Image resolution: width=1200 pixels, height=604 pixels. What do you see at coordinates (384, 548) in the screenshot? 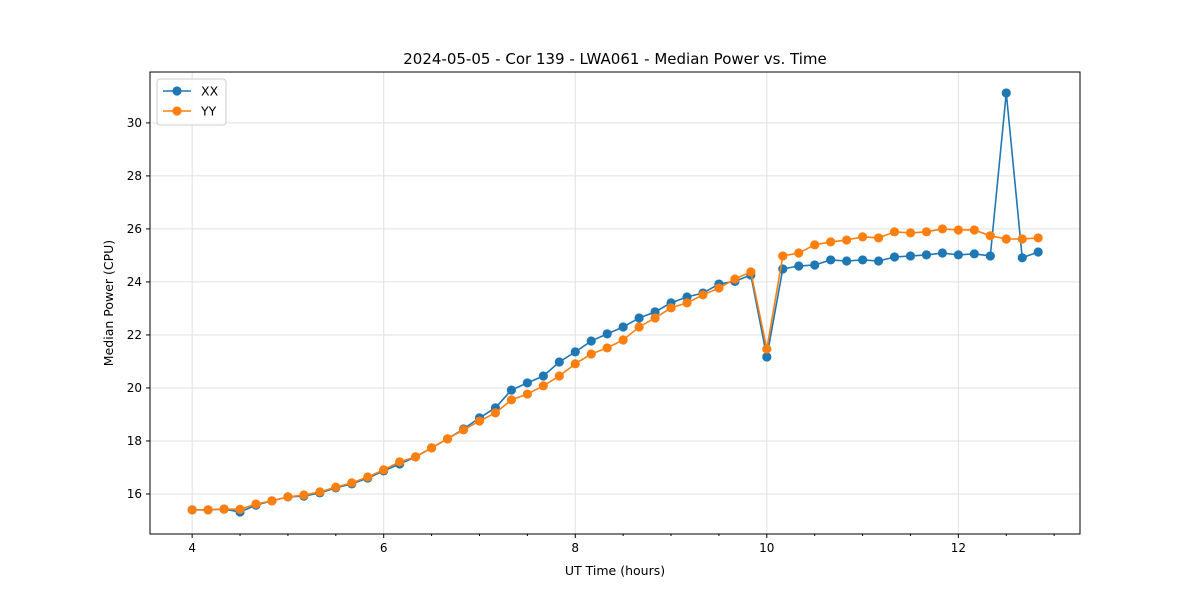
I see `x-tick-label: 6` at bounding box center [384, 548].